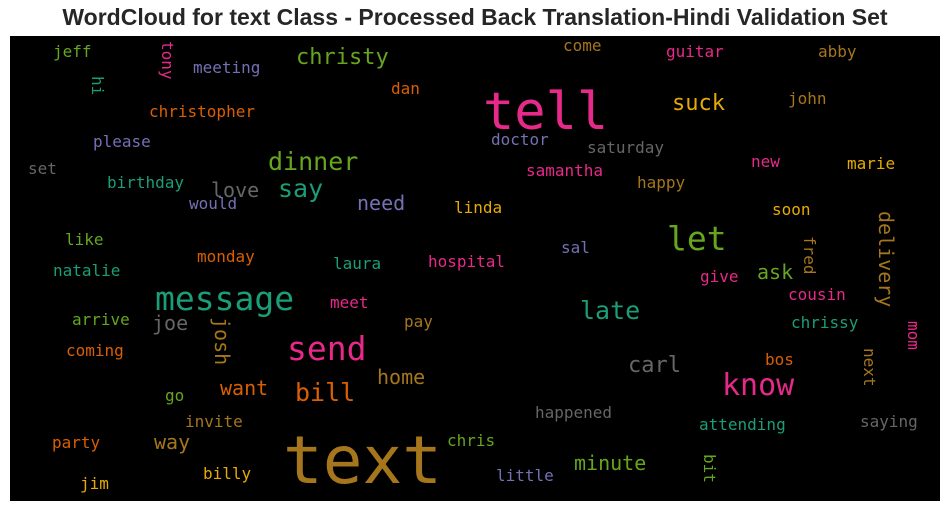 The width and height of the screenshot is (950, 511). What do you see at coordinates (886, 259) in the screenshot?
I see `cloud-word-delivery: delivery` at bounding box center [886, 259].